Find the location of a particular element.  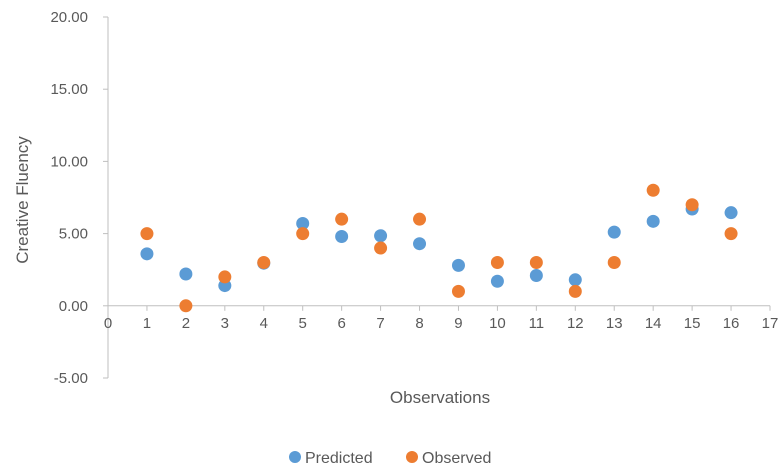

y-axis-ticks: 20.00 15.00 10.00 5.00 0.00 -5.00 is located at coordinates (79, 198).